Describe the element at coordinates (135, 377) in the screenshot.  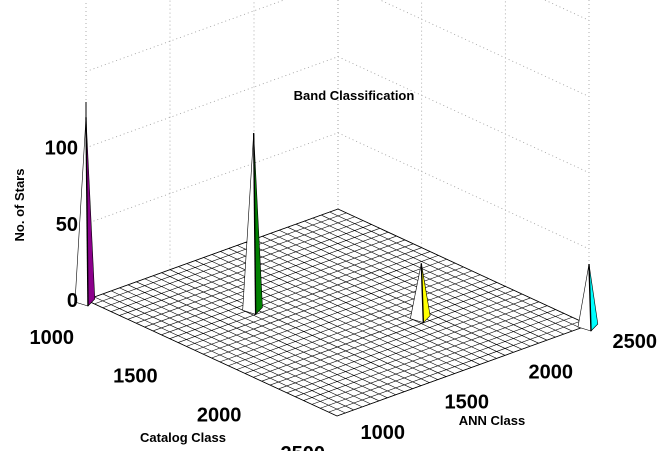
I see `y-tick-label: 1500` at that location.